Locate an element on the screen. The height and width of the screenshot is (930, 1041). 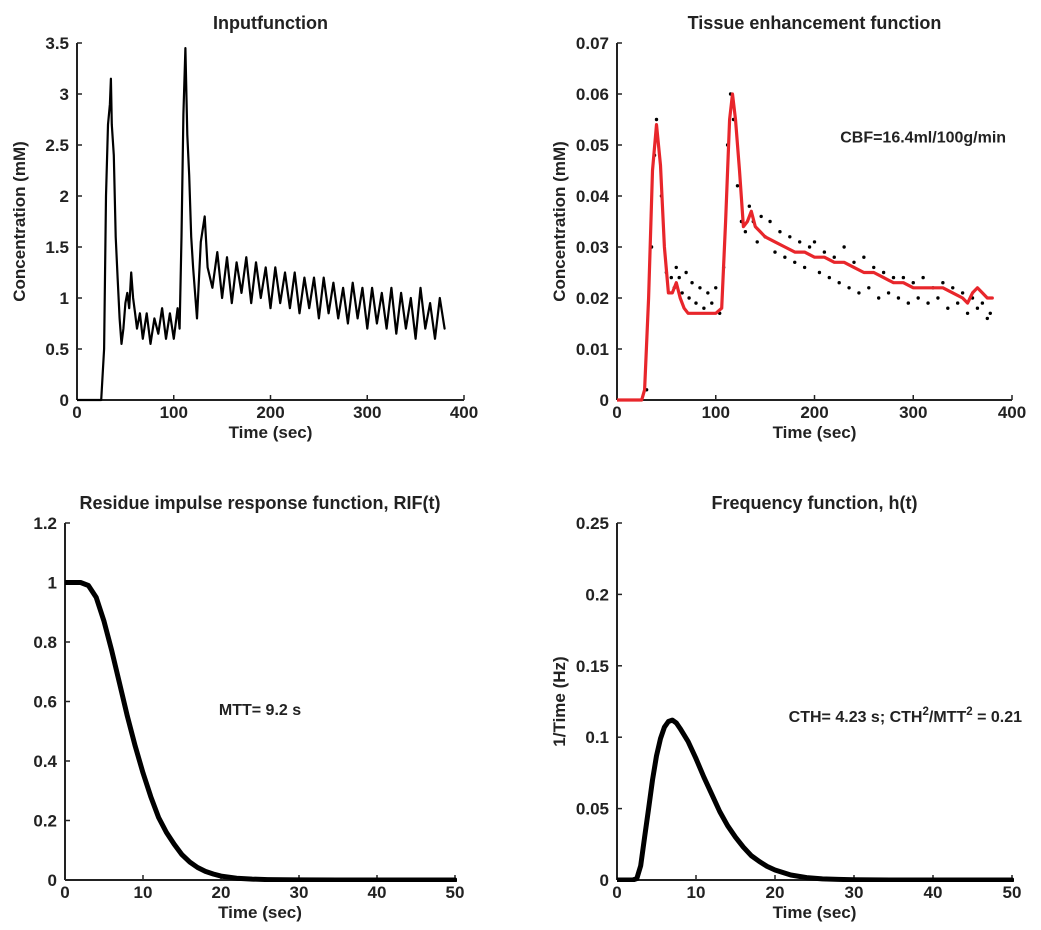
y-tick-label: 2.5 is located at coordinates (57, 145).